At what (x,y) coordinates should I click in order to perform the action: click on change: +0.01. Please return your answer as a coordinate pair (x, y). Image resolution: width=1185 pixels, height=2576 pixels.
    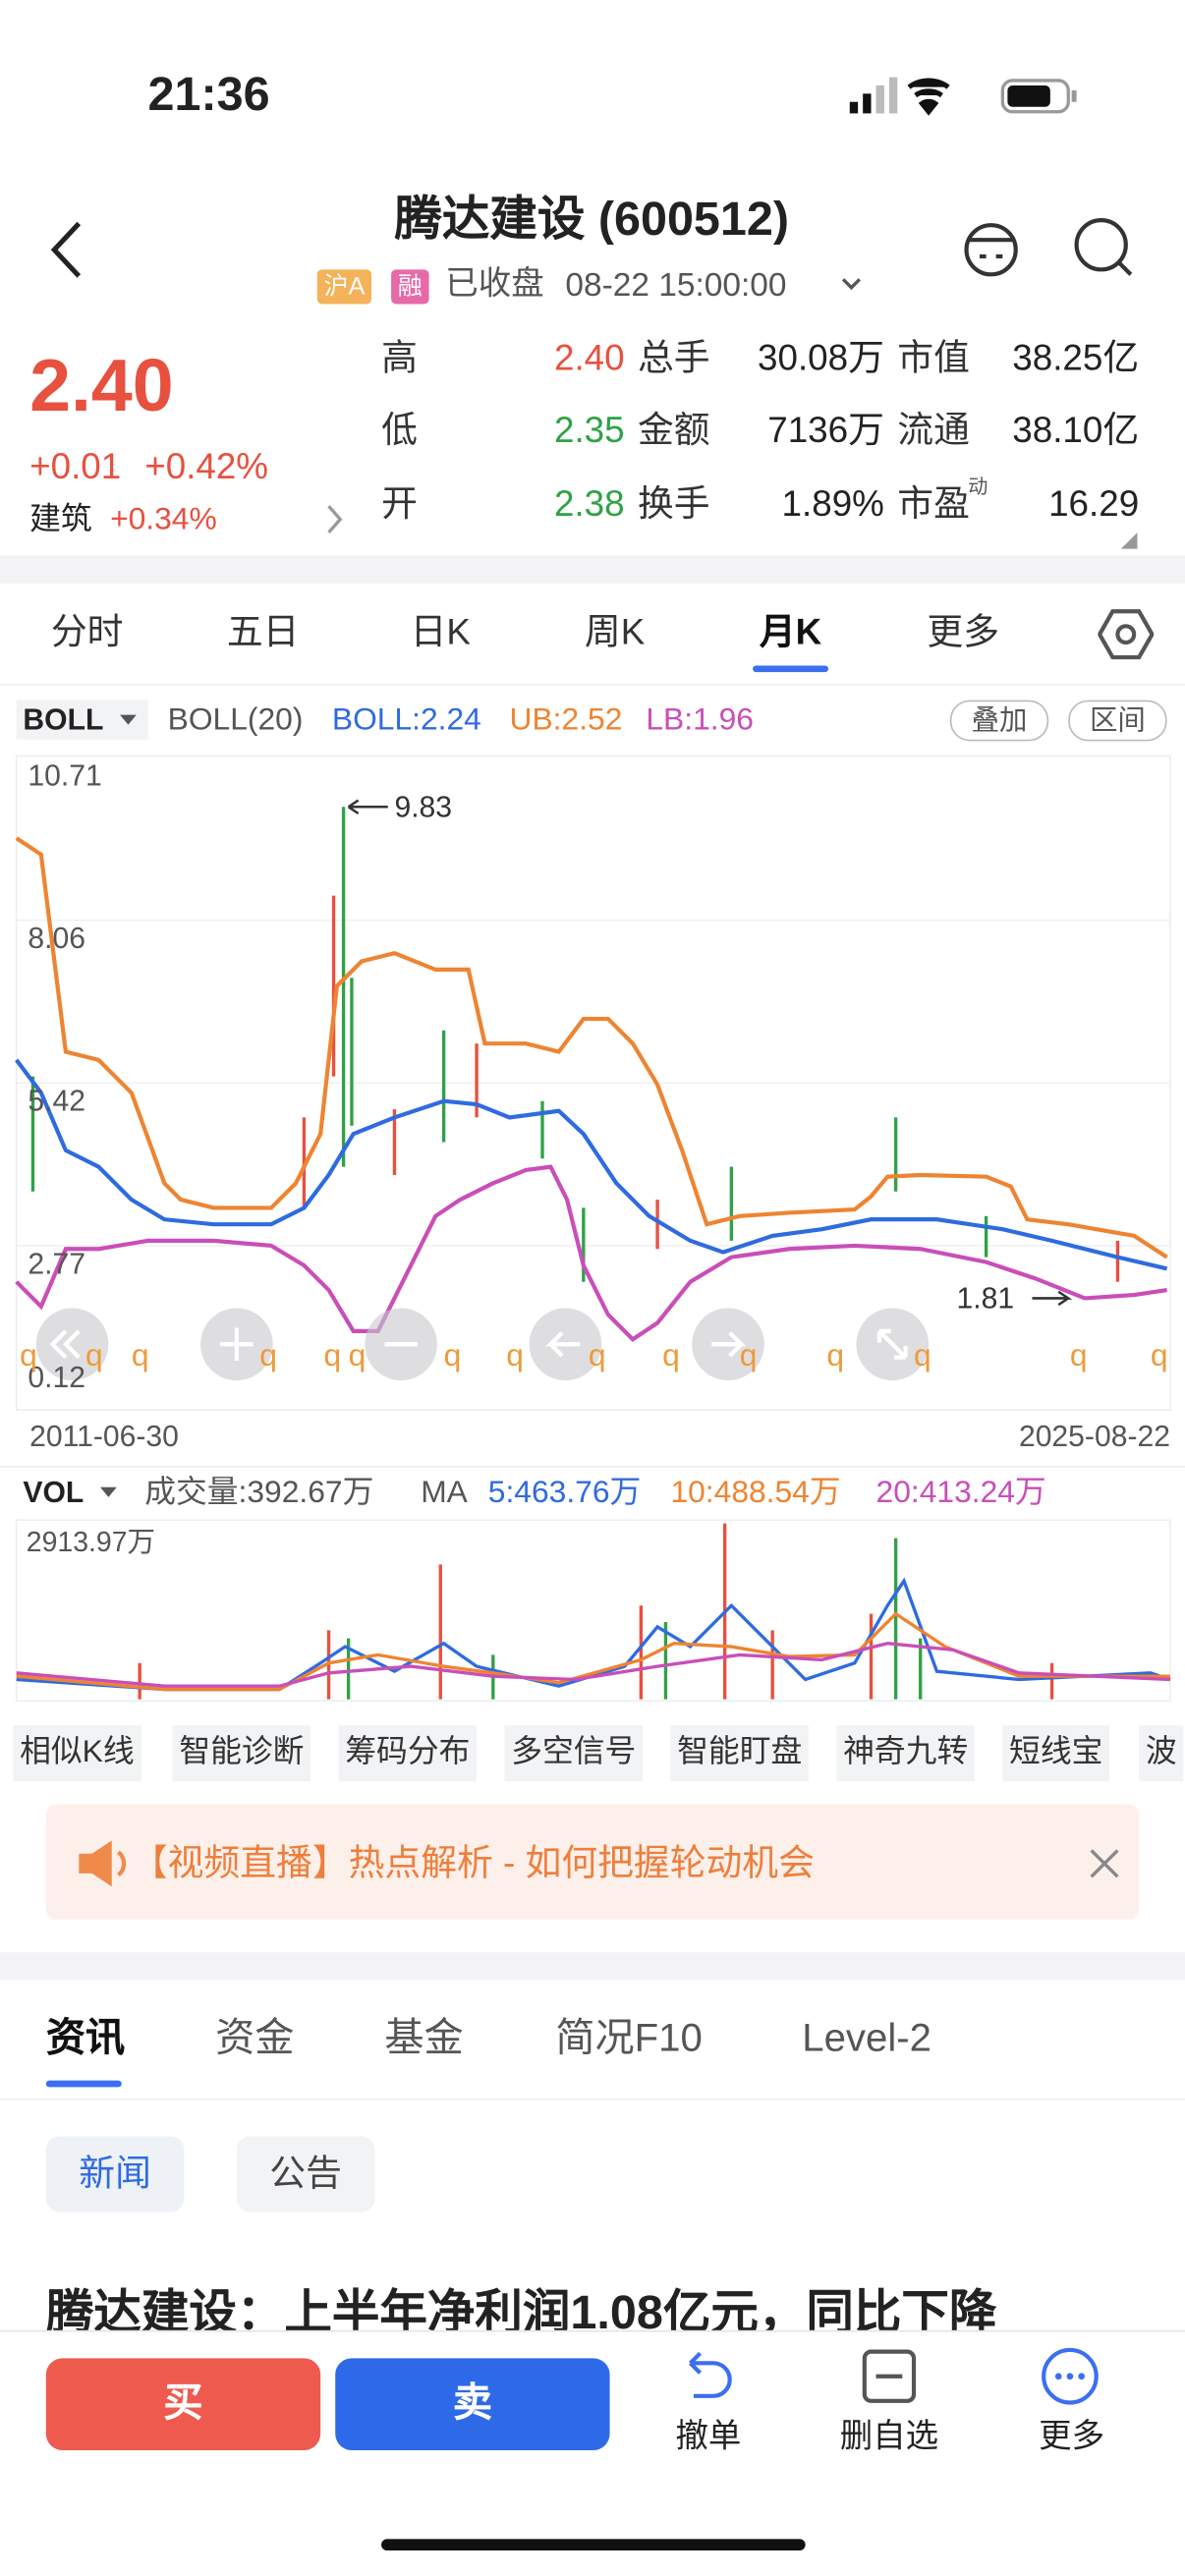
    Looking at the image, I should click on (76, 466).